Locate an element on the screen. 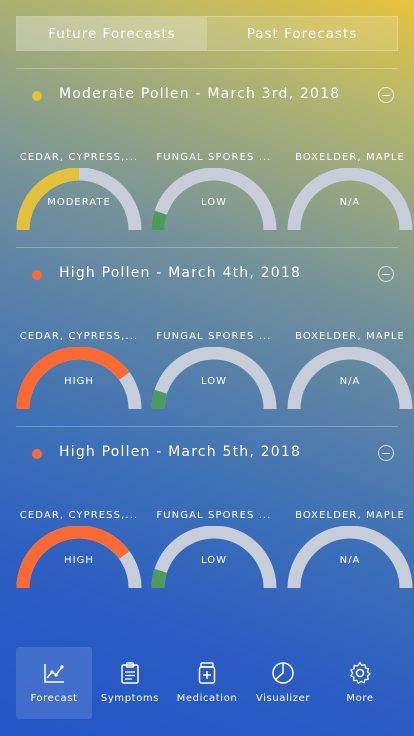 The height and width of the screenshot is (736, 414). medicine-bottle-icon is located at coordinates (207, 673).